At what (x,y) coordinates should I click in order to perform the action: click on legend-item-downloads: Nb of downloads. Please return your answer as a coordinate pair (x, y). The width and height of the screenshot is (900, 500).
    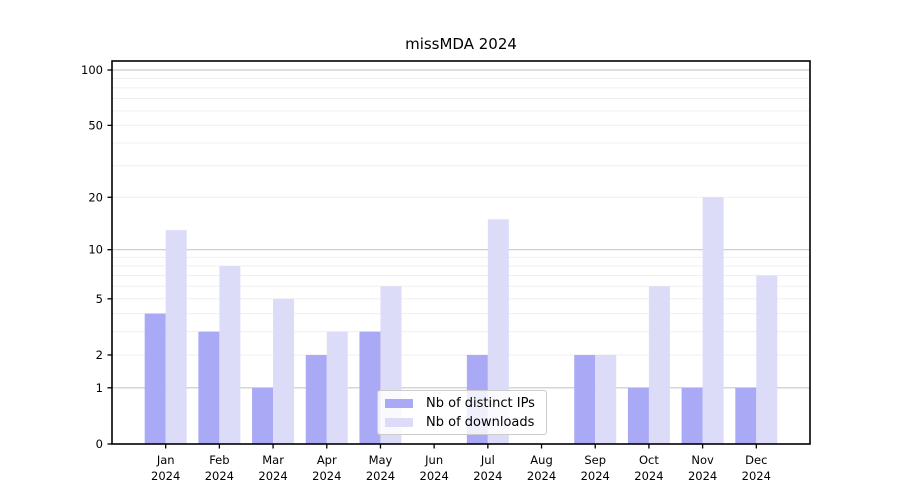
    Looking at the image, I should click on (462, 422).